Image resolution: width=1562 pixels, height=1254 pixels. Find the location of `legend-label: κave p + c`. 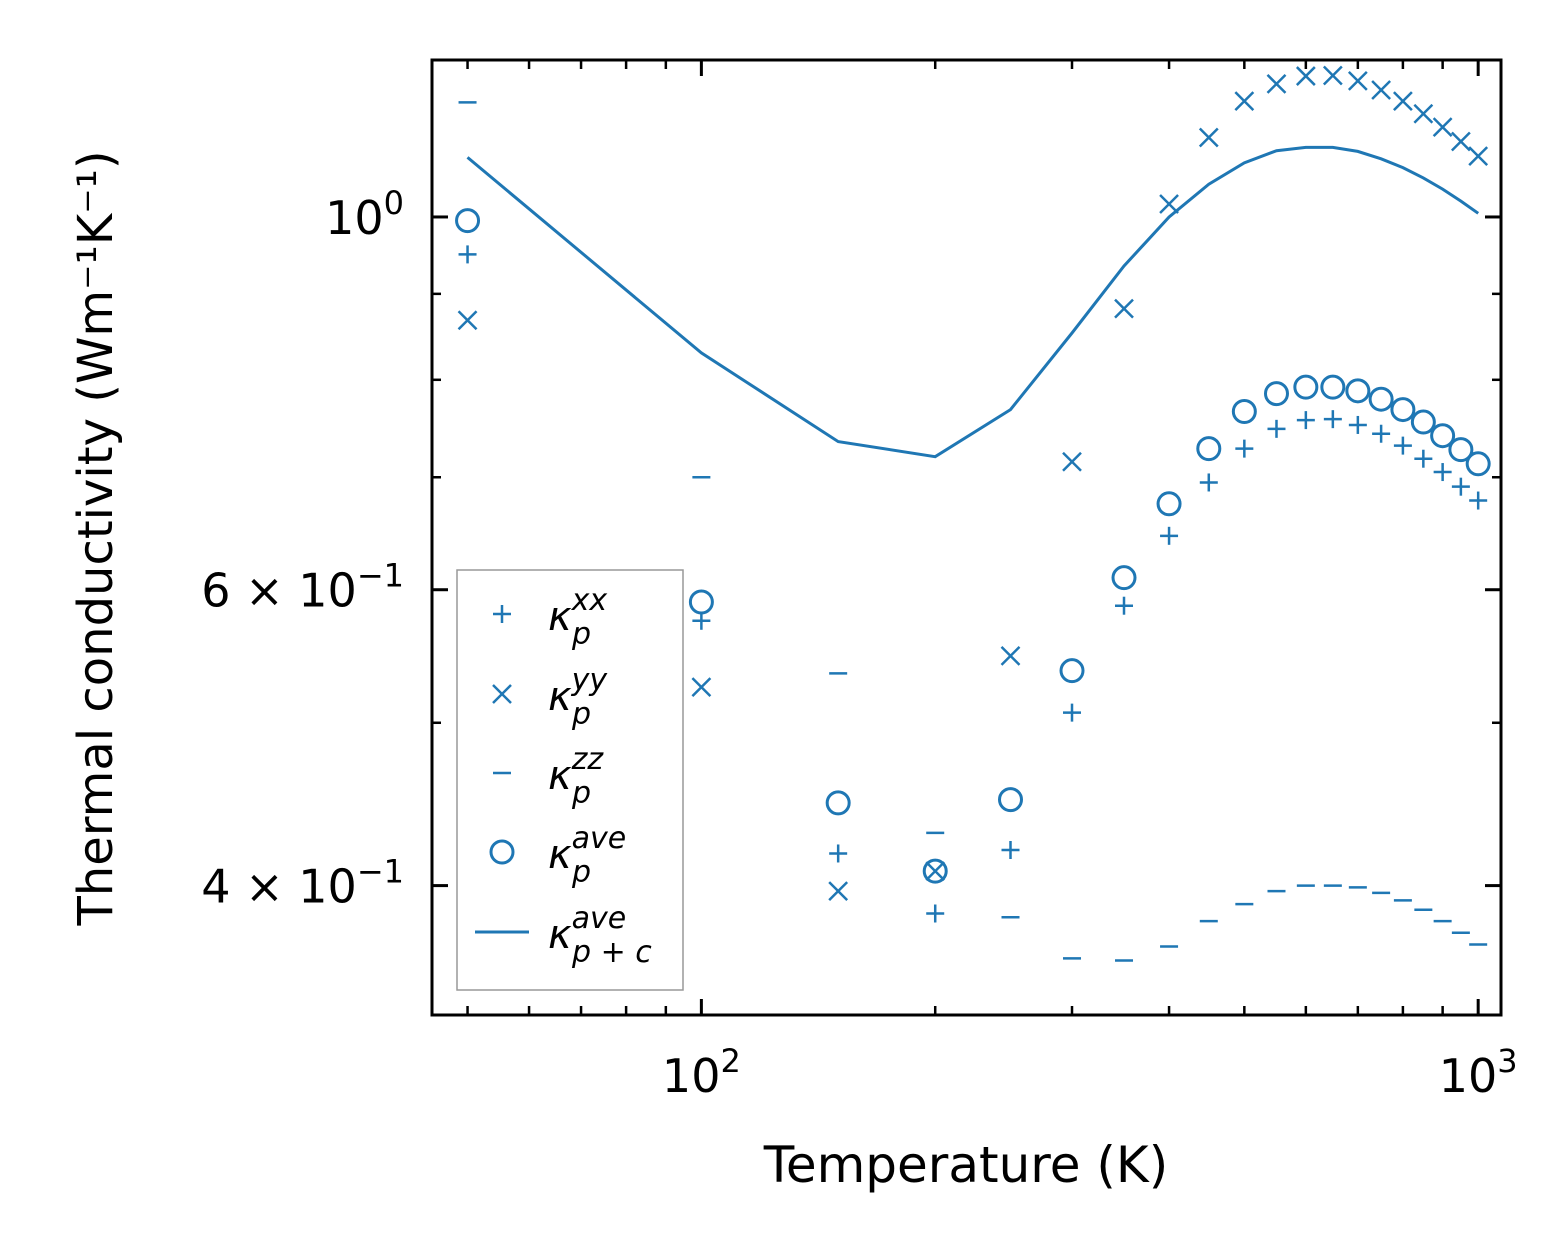

legend-label: κave p + c is located at coordinates (600, 935).